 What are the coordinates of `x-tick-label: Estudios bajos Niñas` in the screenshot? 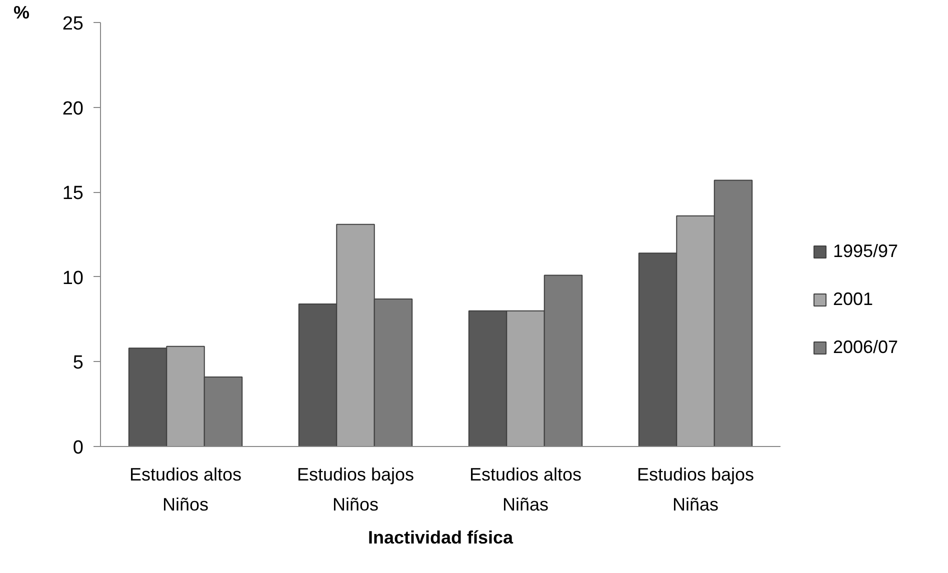 It's located at (695, 489).